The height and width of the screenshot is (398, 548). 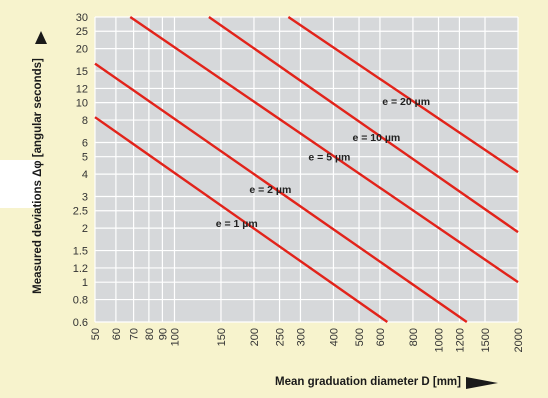 I want to click on y-tick-label: 1.5, so click(x=80, y=252).